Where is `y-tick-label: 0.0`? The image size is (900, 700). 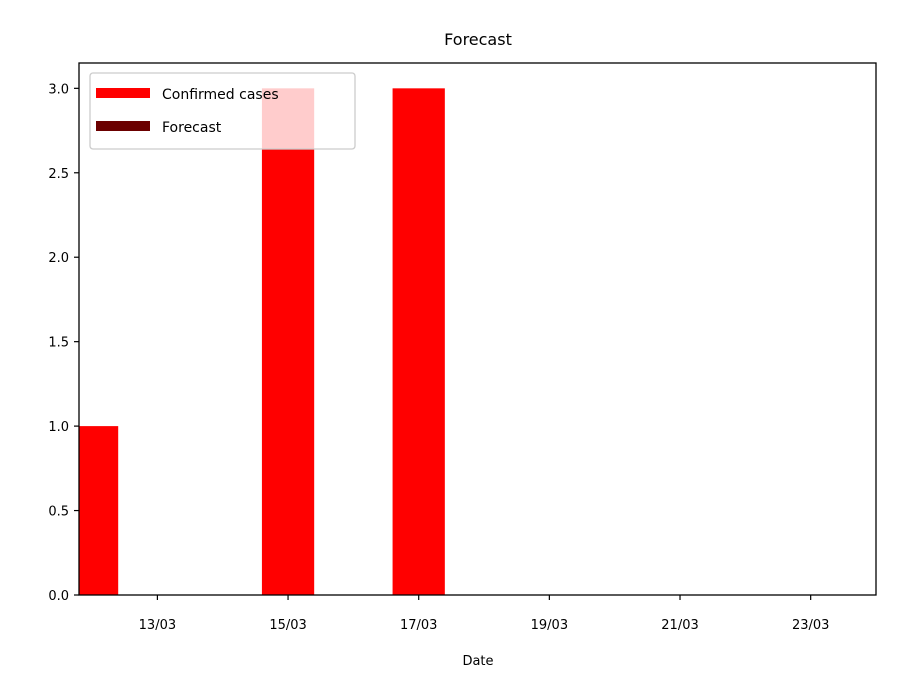 y-tick-label: 0.0 is located at coordinates (58, 596).